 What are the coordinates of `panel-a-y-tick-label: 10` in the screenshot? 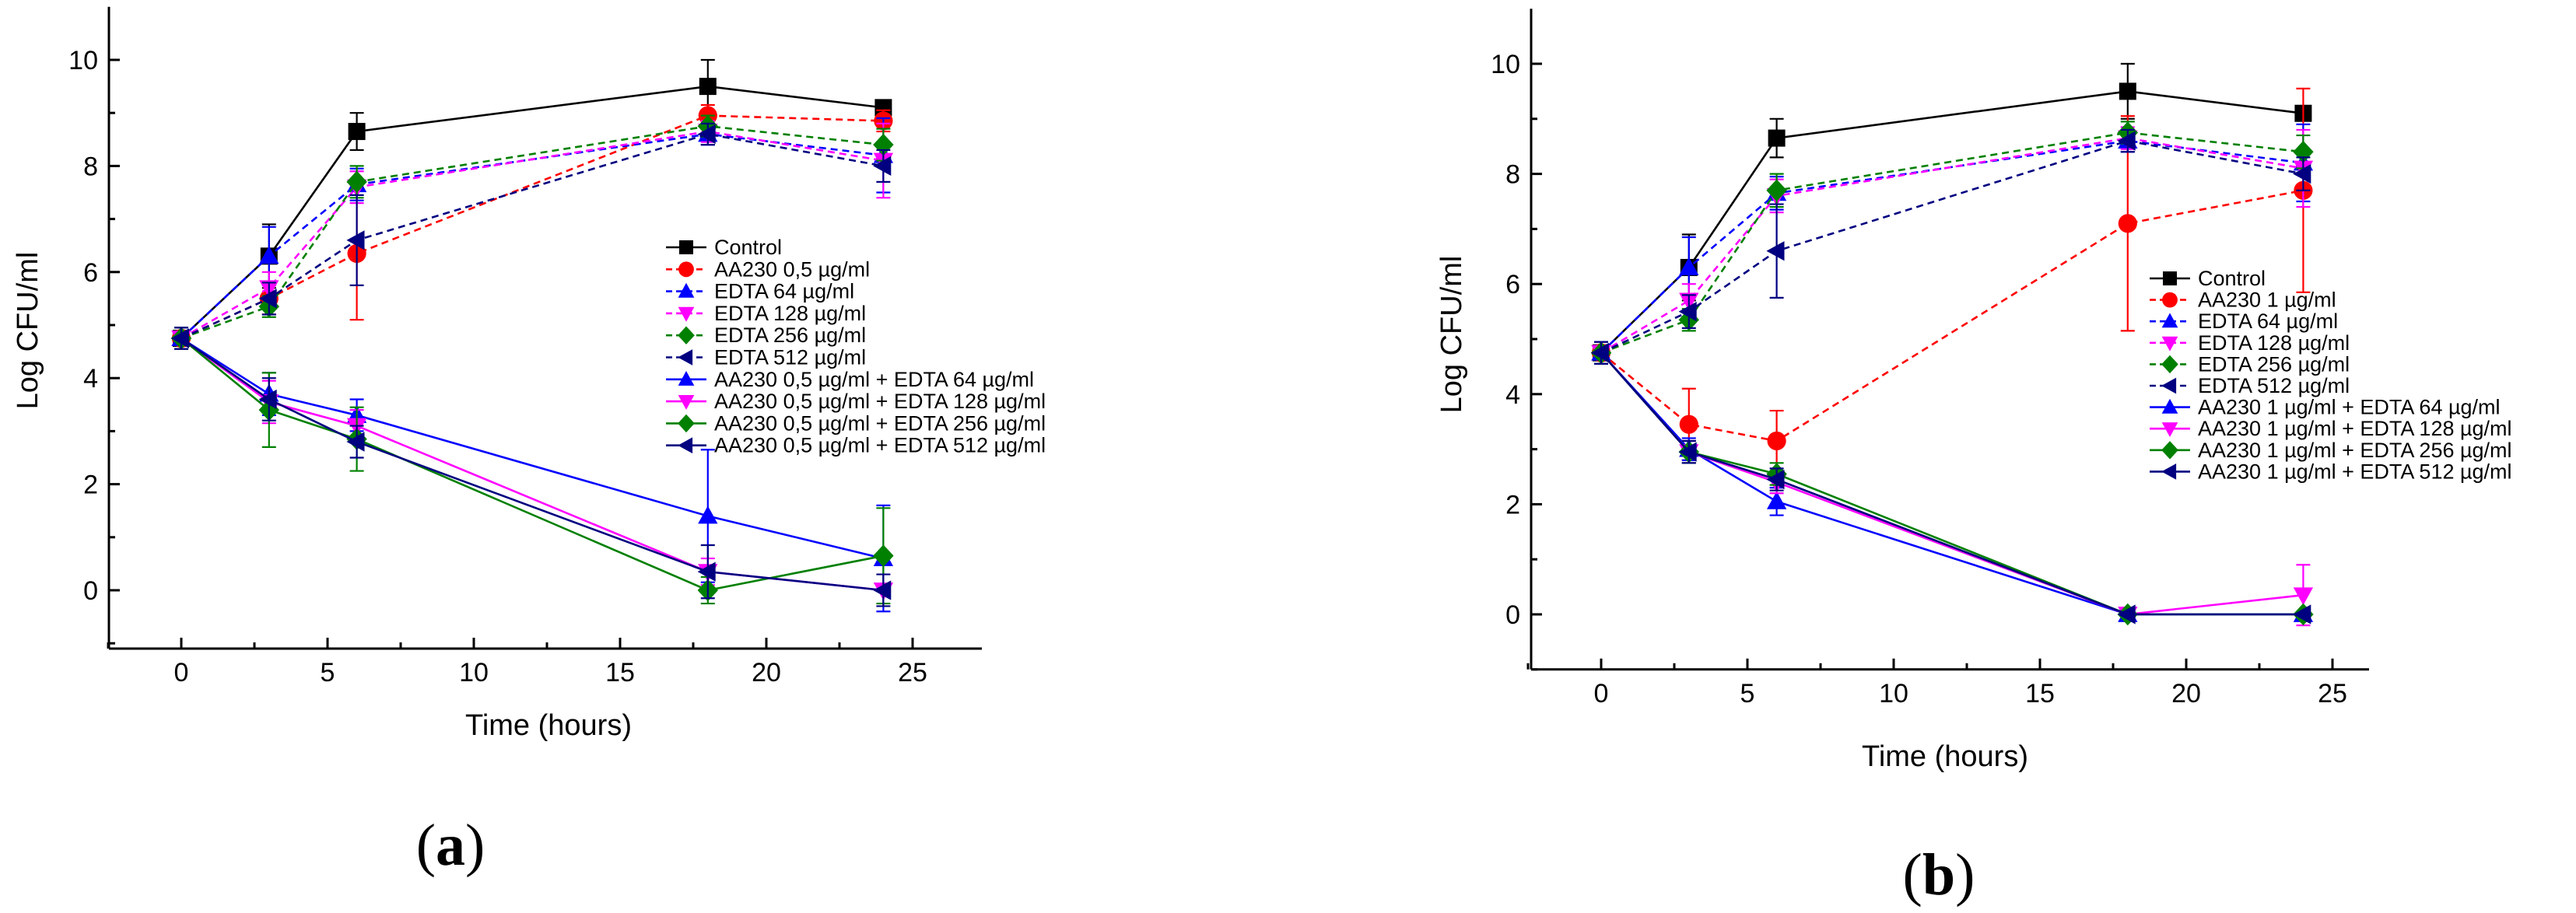 It's located at (83, 60).